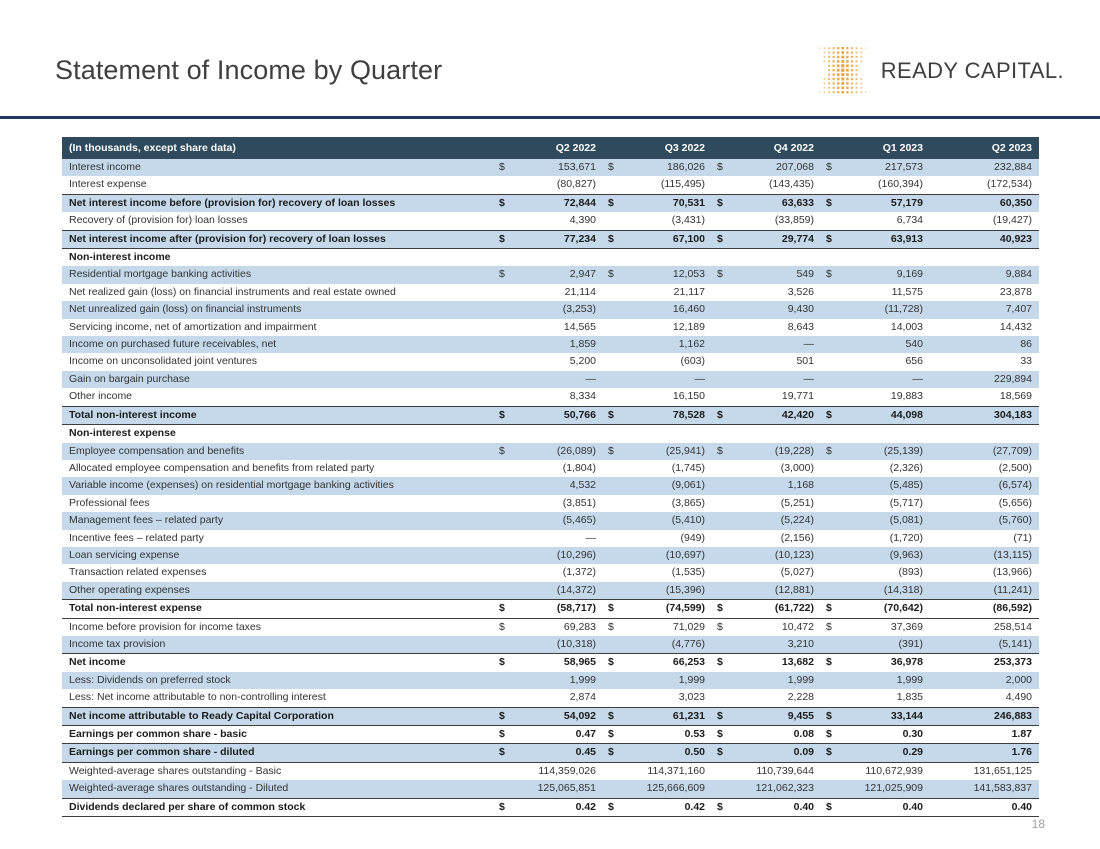 Image resolution: width=1100 pixels, height=849 pixels. I want to click on row-value: (1,372), so click(579, 572).